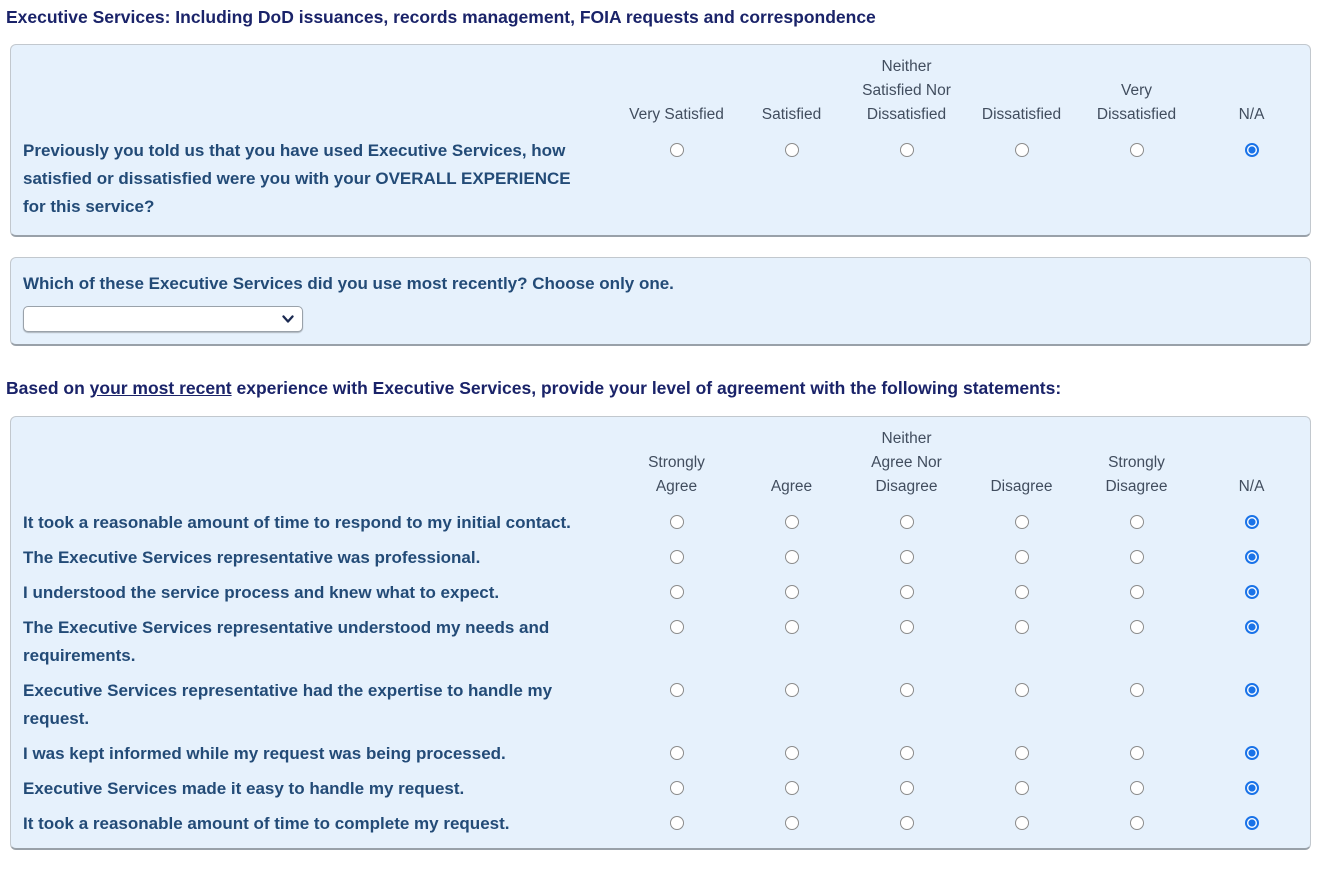 Image resolution: width=1325 pixels, height=895 pixels. What do you see at coordinates (1136, 474) in the screenshot?
I see `column-header-strongly-disagree: Strongly Disagree` at bounding box center [1136, 474].